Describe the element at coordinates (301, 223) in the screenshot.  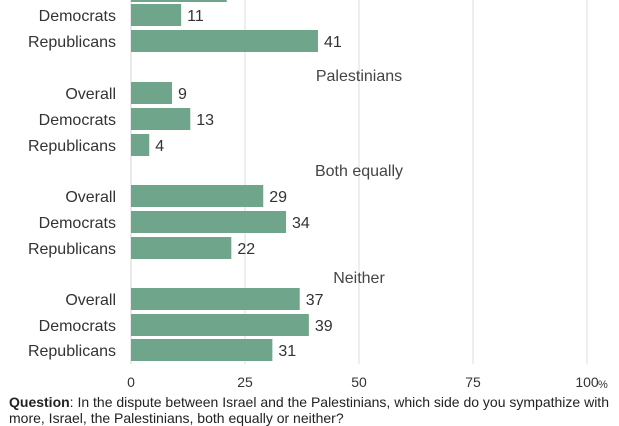
I see `value-label: 34` at that location.